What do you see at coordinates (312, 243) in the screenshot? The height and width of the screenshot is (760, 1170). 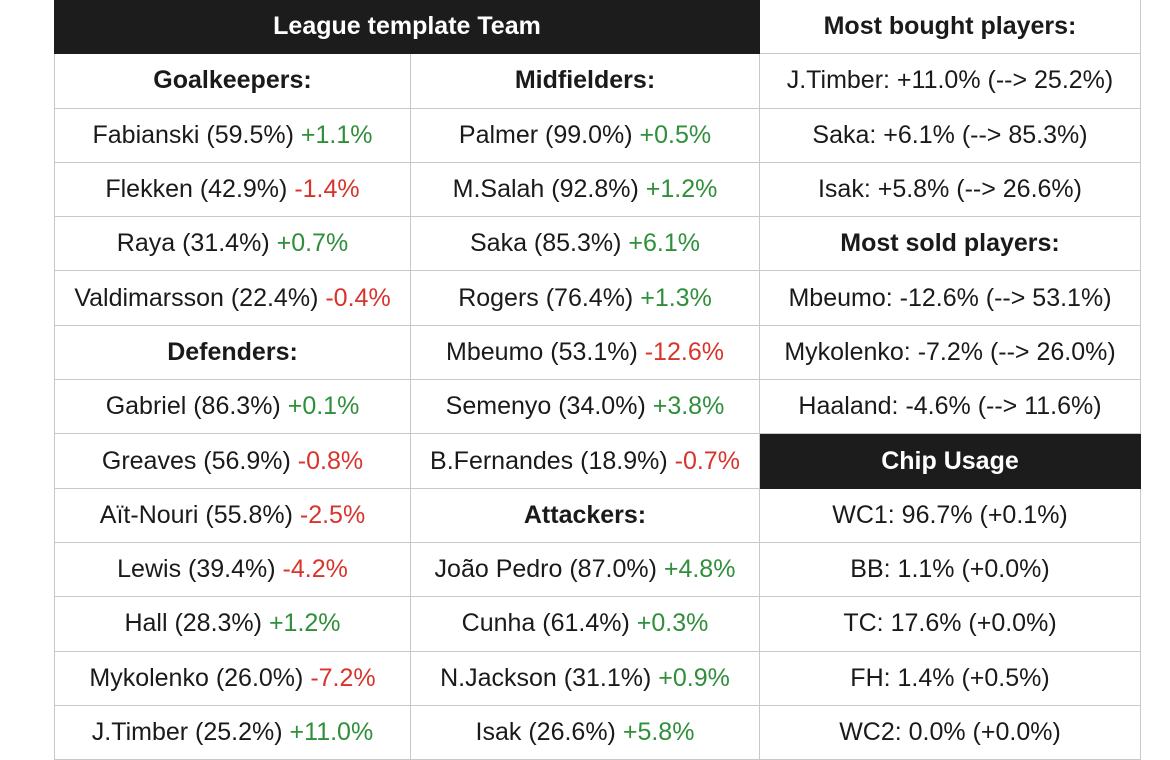 I see `change-value: +0.7%` at bounding box center [312, 243].